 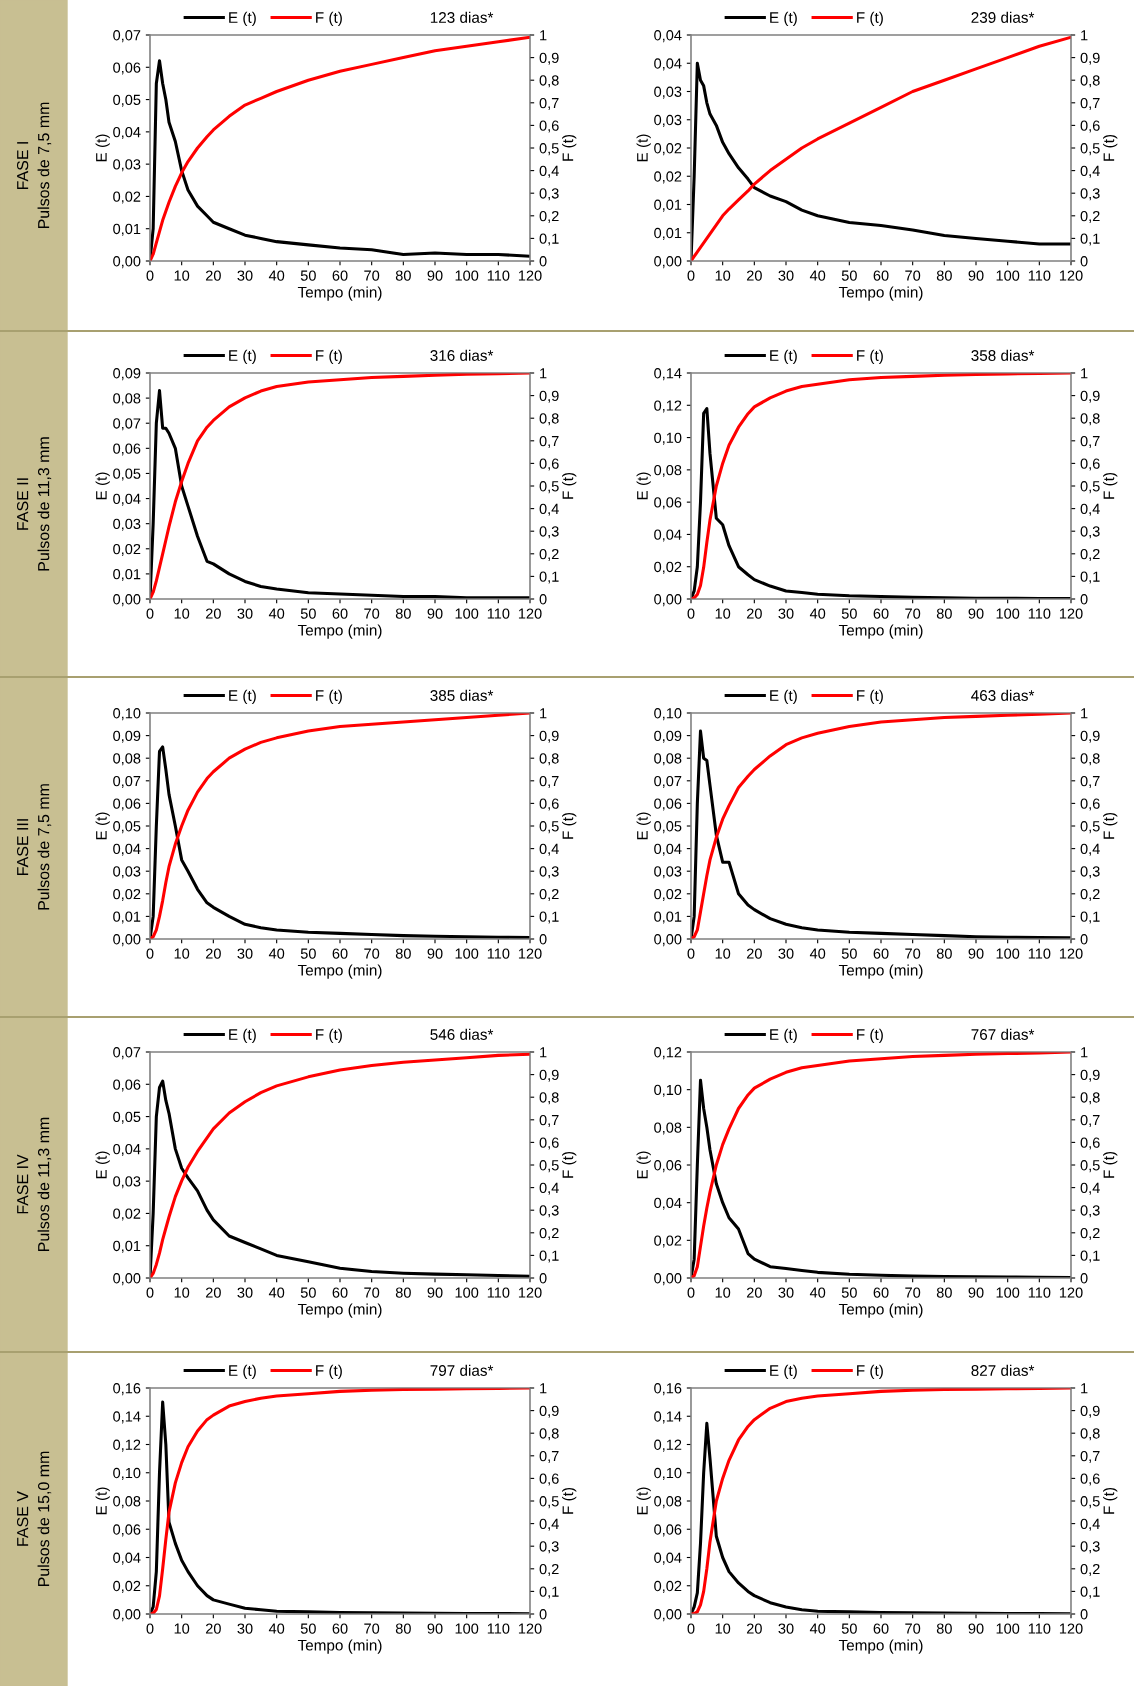 What do you see at coordinates (44, 165) in the screenshot?
I see `text: Pulsos de 7,5 mm` at bounding box center [44, 165].